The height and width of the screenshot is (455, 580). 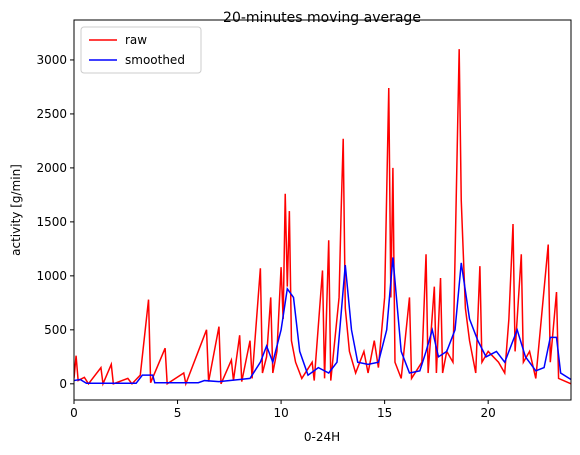 I want to click on legend-box, so click(x=141, y=50).